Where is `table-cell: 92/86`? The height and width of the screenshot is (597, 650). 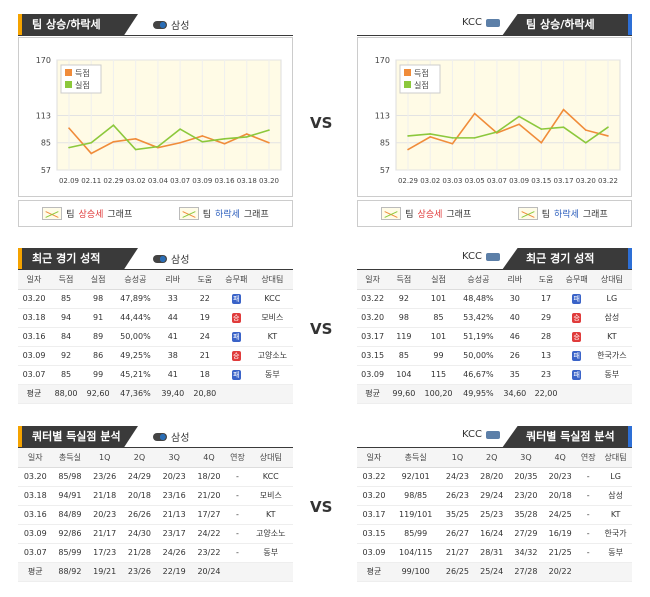
table-cell: 92/86 is located at coordinates (70, 534).